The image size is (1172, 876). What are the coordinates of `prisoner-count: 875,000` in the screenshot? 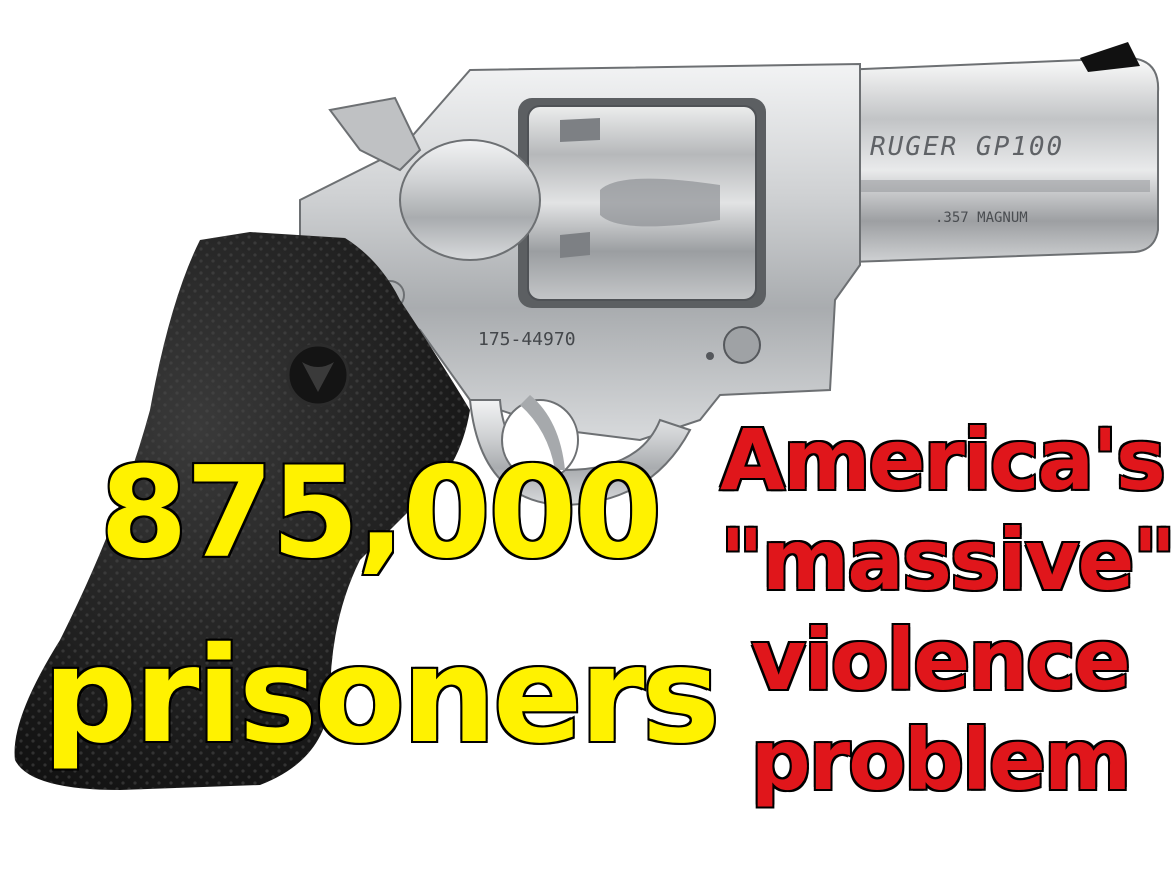 It's located at (381, 512).